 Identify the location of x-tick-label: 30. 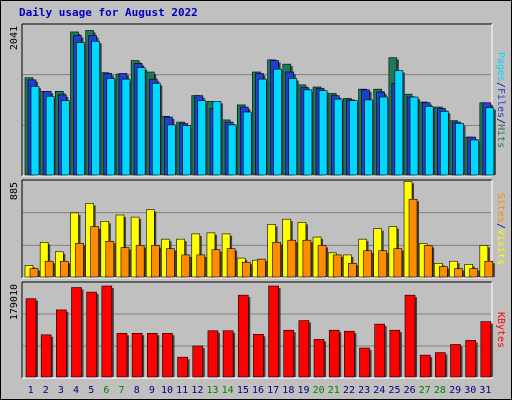
(470, 390).